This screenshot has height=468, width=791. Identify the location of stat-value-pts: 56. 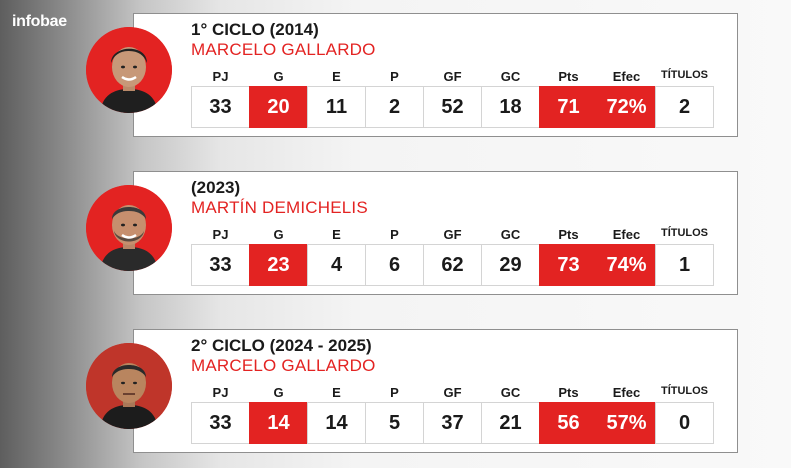
(568, 423).